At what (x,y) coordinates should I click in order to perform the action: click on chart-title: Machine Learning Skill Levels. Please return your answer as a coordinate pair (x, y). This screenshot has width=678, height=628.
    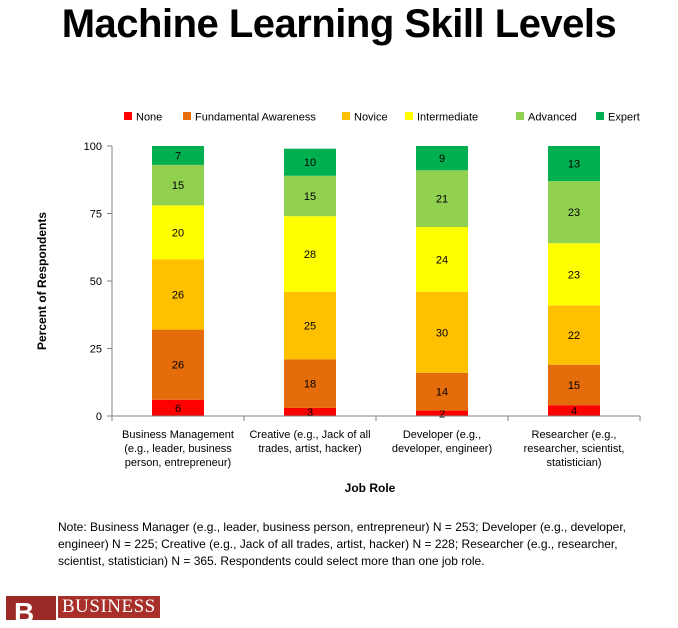
    Looking at the image, I should click on (339, 24).